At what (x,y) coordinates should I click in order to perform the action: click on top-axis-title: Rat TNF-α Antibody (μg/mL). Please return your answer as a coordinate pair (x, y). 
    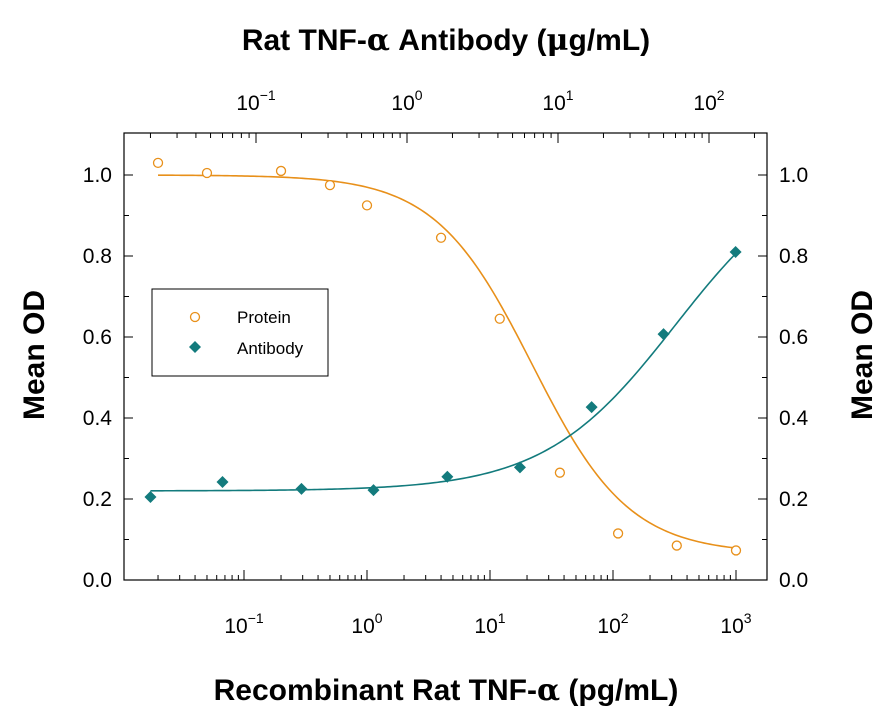
    Looking at the image, I should click on (446, 40).